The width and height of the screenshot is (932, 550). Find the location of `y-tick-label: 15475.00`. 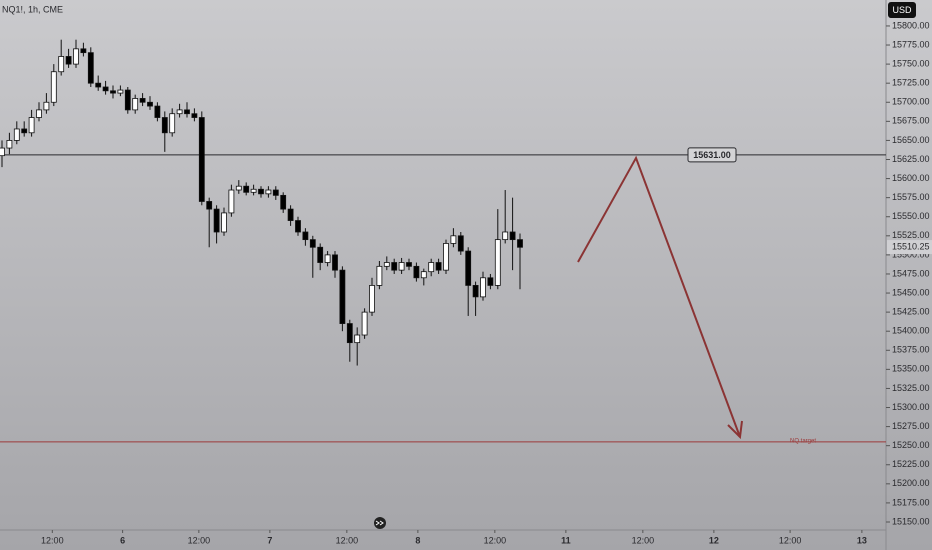

y-tick-label: 15475.00 is located at coordinates (911, 273).